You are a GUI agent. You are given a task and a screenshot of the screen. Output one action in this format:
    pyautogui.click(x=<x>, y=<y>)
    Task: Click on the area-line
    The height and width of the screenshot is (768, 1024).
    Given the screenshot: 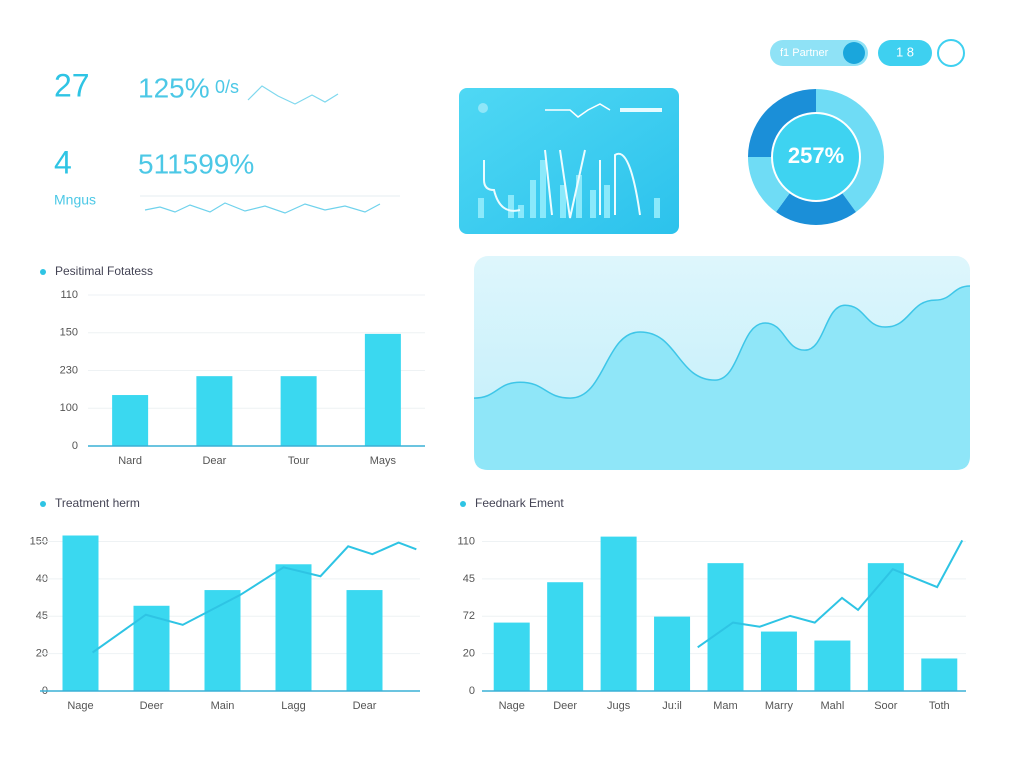 What is the action you would take?
    pyautogui.click(x=722, y=342)
    